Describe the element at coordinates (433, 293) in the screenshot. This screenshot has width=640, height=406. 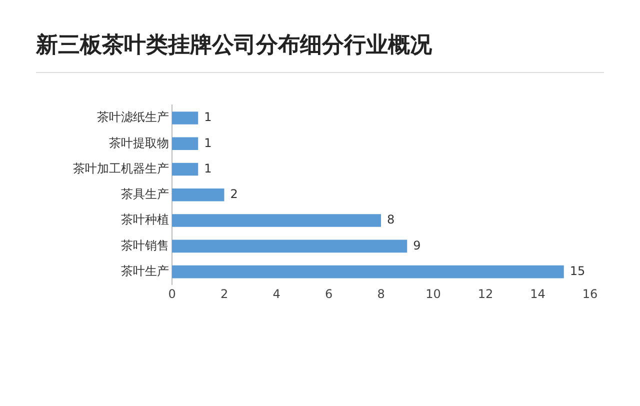
I see `x-tick-label: 10` at that location.